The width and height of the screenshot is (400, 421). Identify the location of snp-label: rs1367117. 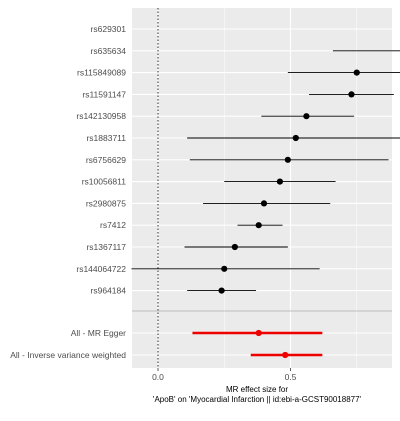
(106, 247).